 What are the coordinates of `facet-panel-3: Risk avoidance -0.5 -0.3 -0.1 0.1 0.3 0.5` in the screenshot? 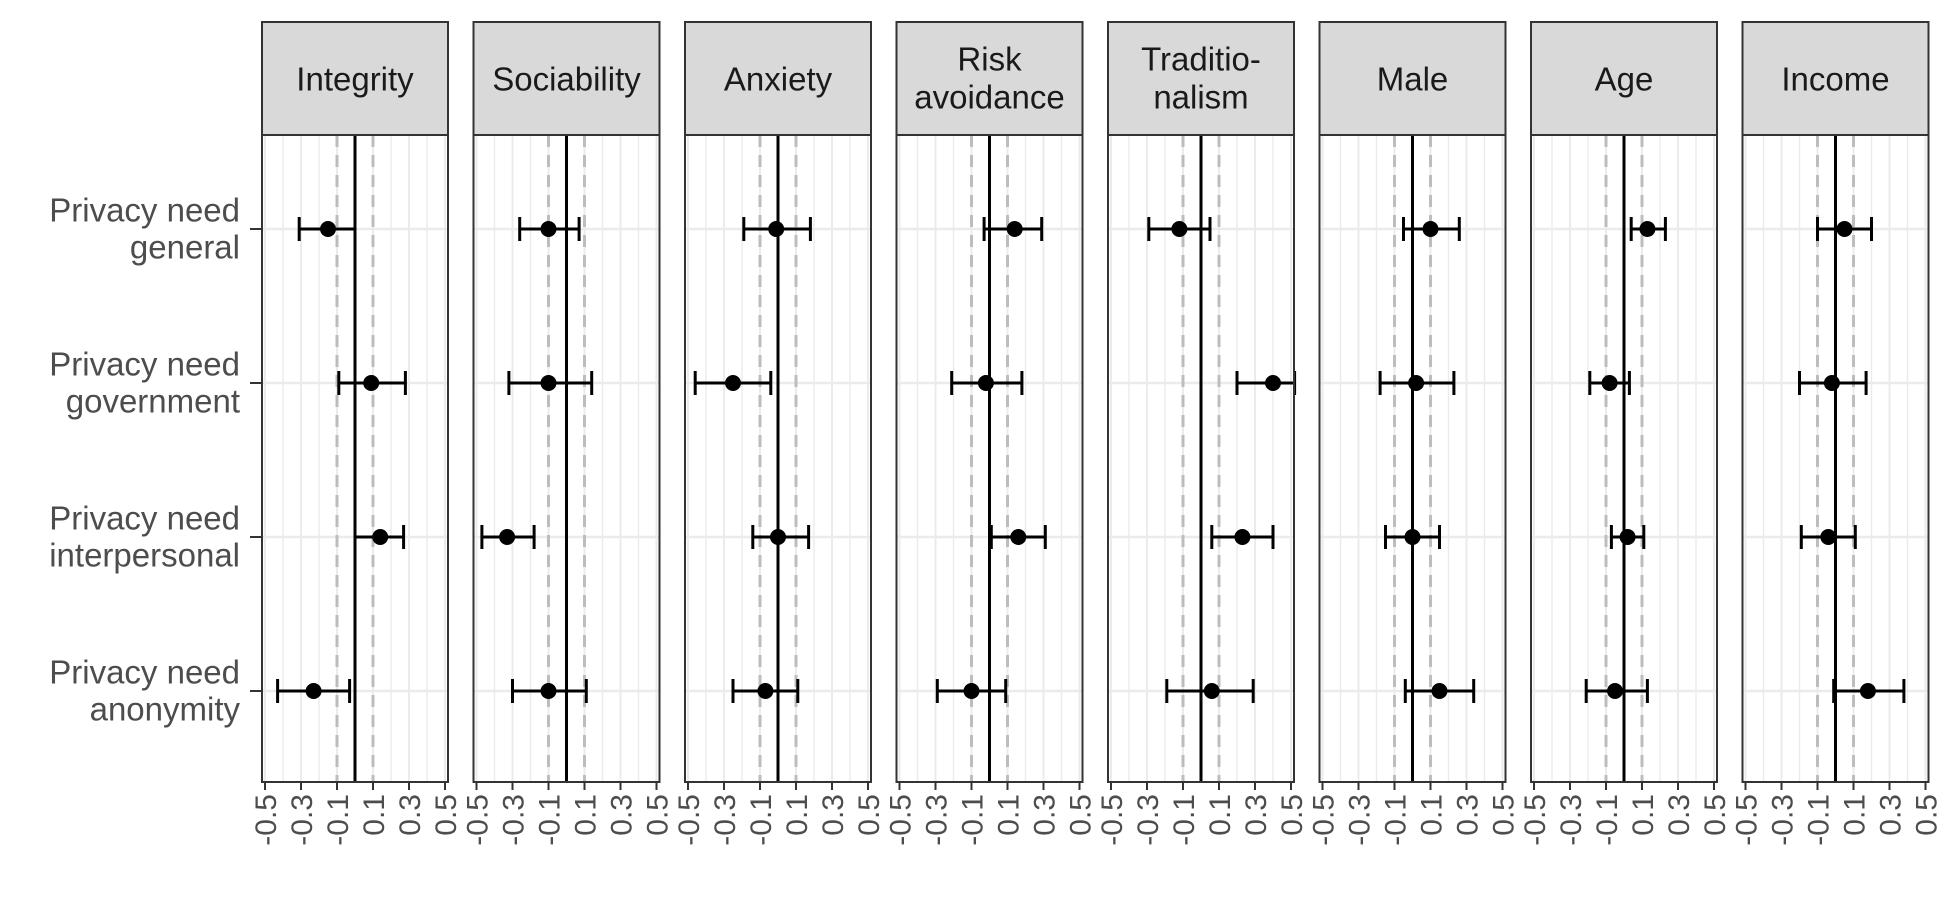 It's located at (991, 433).